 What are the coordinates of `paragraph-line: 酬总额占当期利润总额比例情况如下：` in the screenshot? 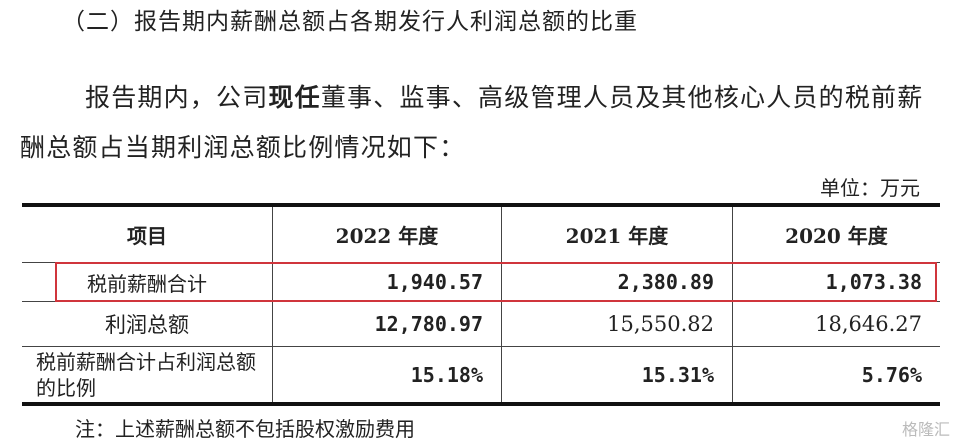 It's located at (242, 146).